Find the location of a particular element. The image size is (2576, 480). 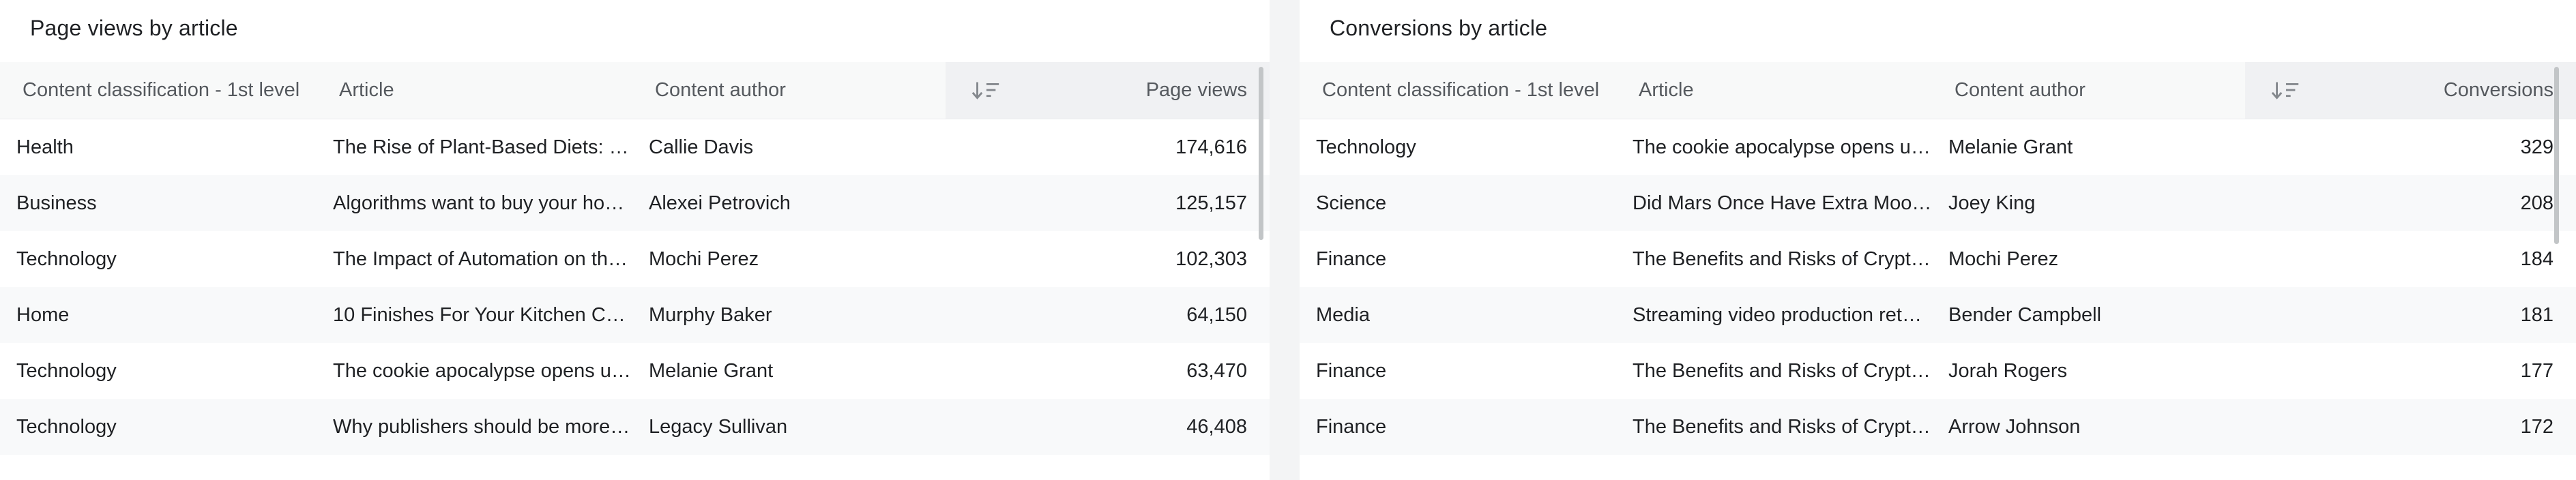

cell-metric: 174,616 is located at coordinates (1211, 147).